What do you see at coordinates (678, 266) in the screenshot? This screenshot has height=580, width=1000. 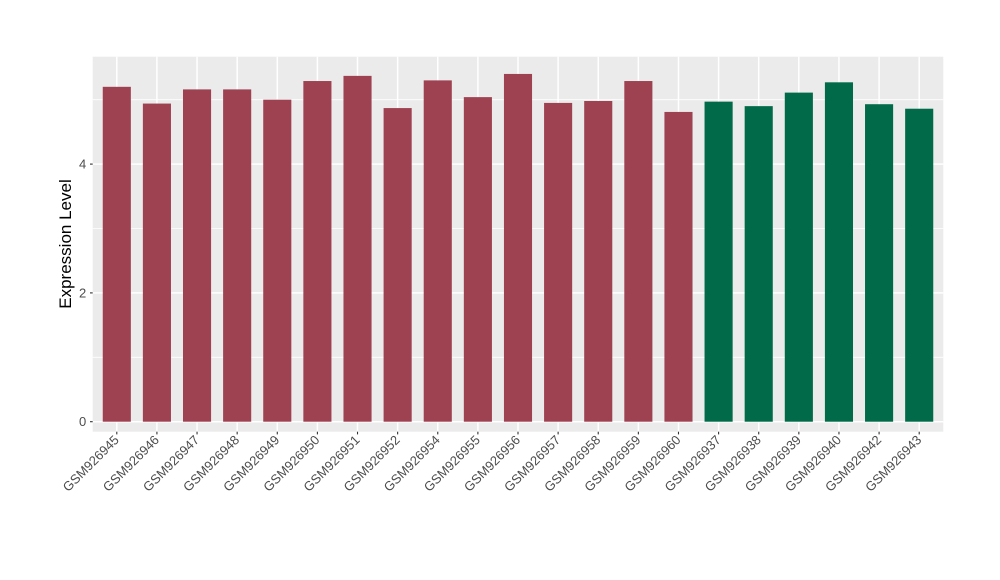 I see `bar-GSM926960` at bounding box center [678, 266].